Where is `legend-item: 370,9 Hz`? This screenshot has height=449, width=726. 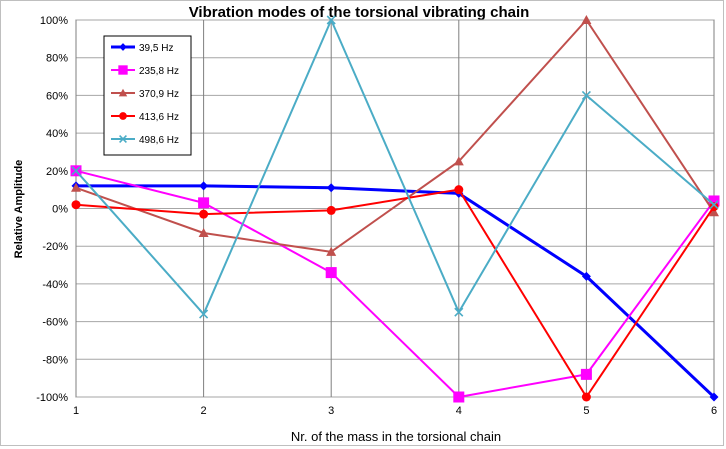 legend-item: 370,9 Hz is located at coordinates (145, 94).